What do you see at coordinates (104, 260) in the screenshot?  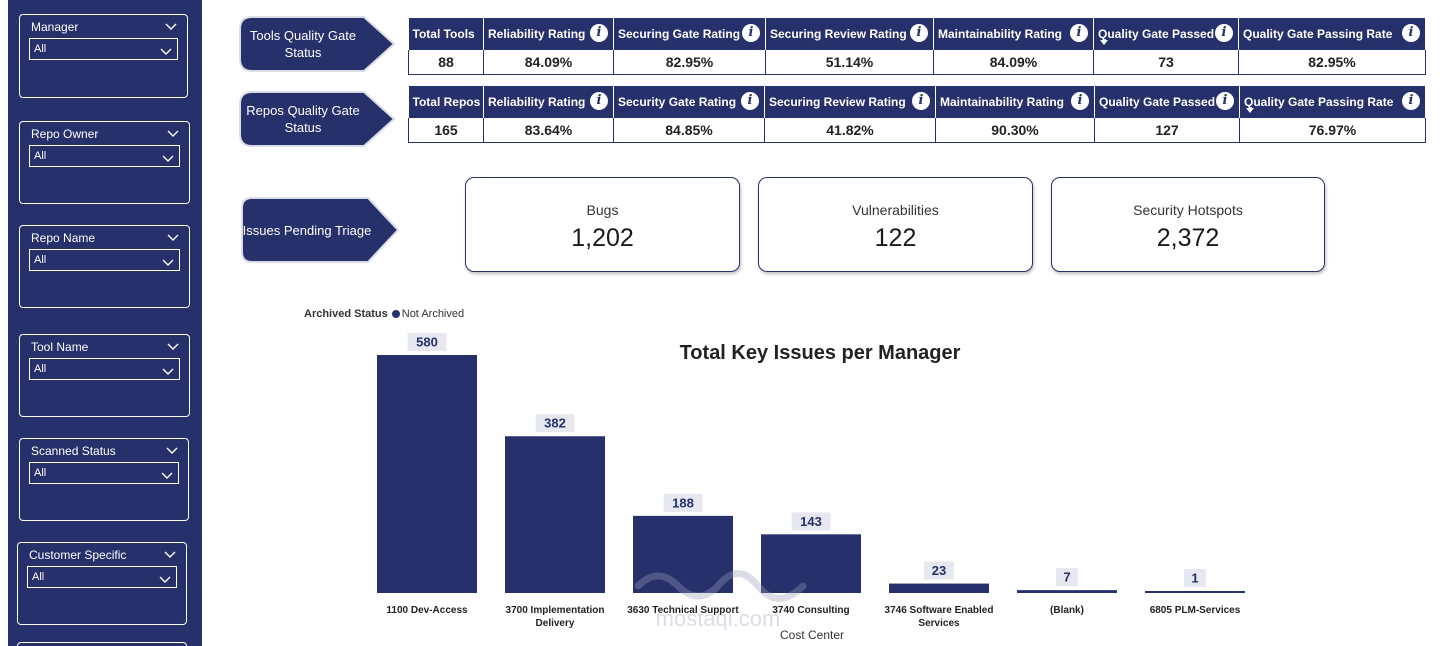 I see `repo-name-dropdown: All` at bounding box center [104, 260].